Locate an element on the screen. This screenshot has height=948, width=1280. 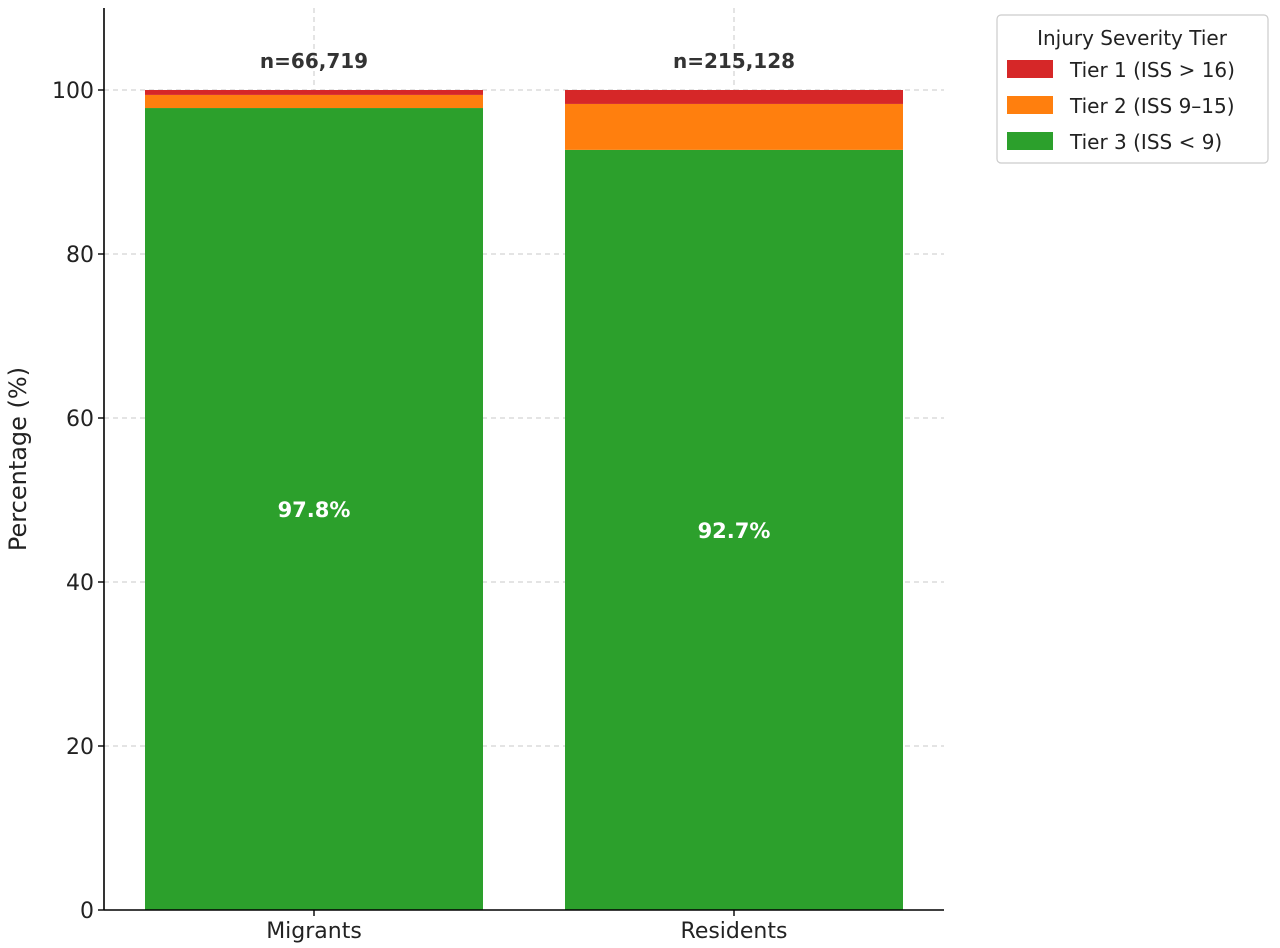
legend-box is located at coordinates (1132, 89).